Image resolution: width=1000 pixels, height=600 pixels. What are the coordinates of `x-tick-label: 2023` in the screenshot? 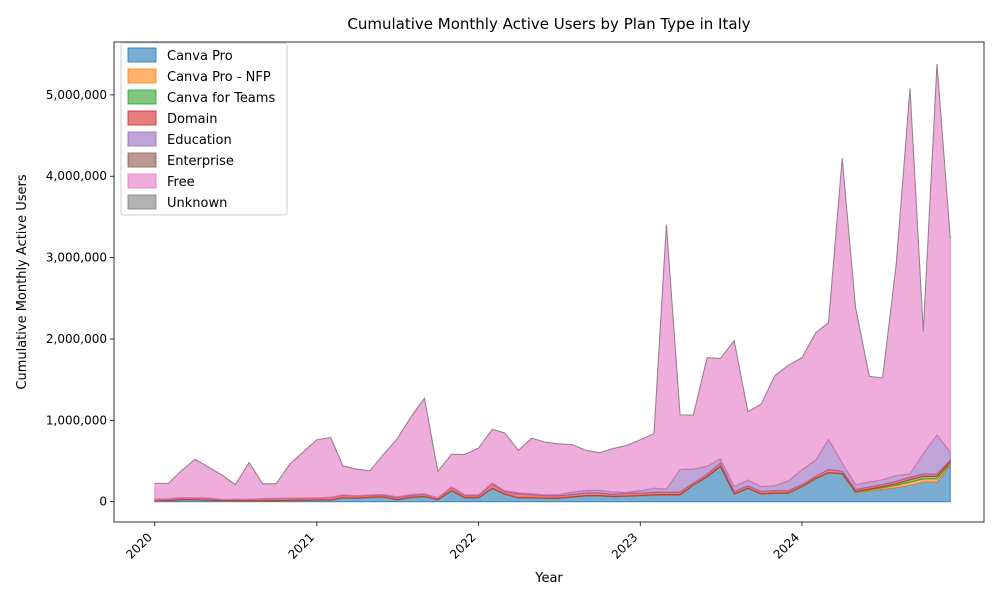 It's located at (624, 545).